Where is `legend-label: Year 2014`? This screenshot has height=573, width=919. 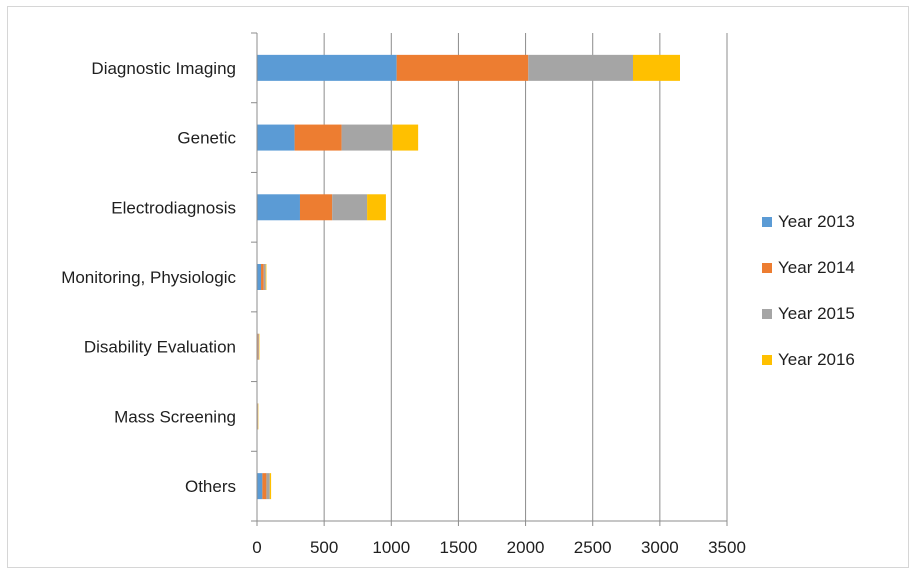 legend-label: Year 2014 is located at coordinates (816, 267).